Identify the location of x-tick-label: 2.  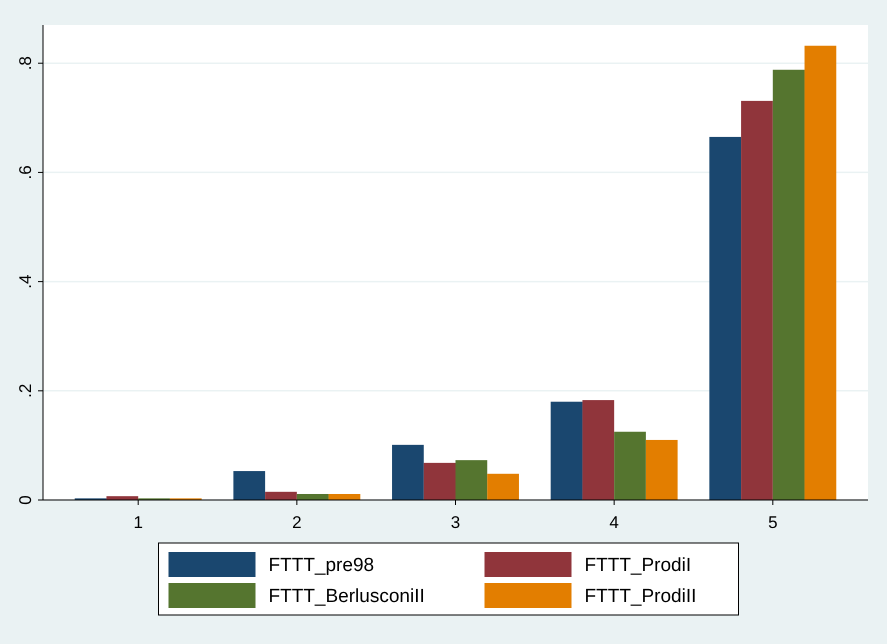
(297, 522).